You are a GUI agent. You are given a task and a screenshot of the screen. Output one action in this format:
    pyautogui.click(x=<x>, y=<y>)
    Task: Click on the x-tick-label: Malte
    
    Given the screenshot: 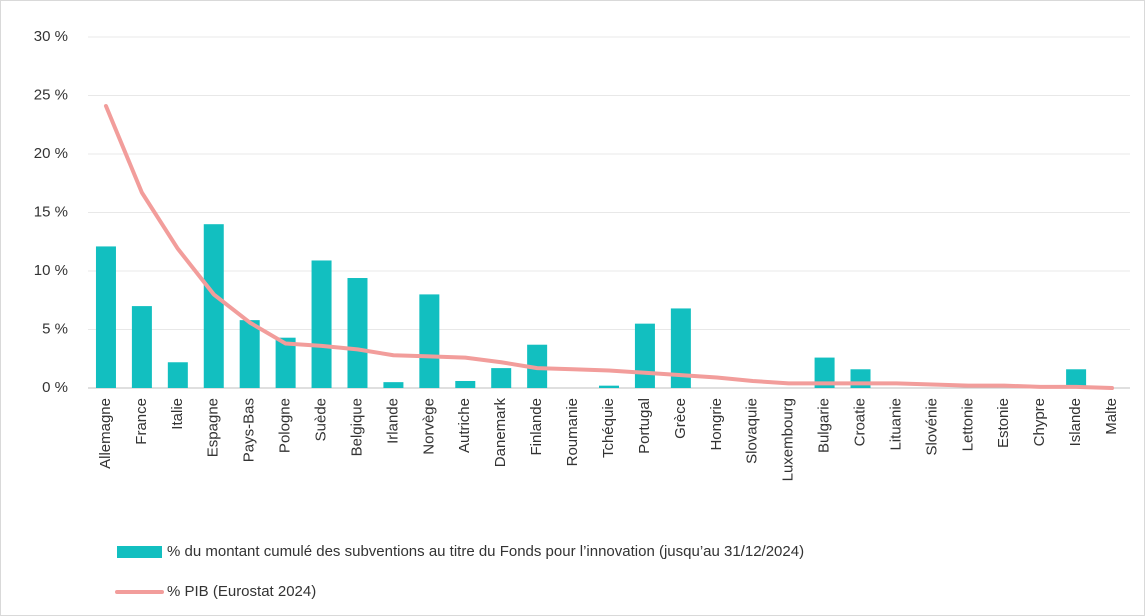 What is the action you would take?
    pyautogui.click(x=1111, y=416)
    